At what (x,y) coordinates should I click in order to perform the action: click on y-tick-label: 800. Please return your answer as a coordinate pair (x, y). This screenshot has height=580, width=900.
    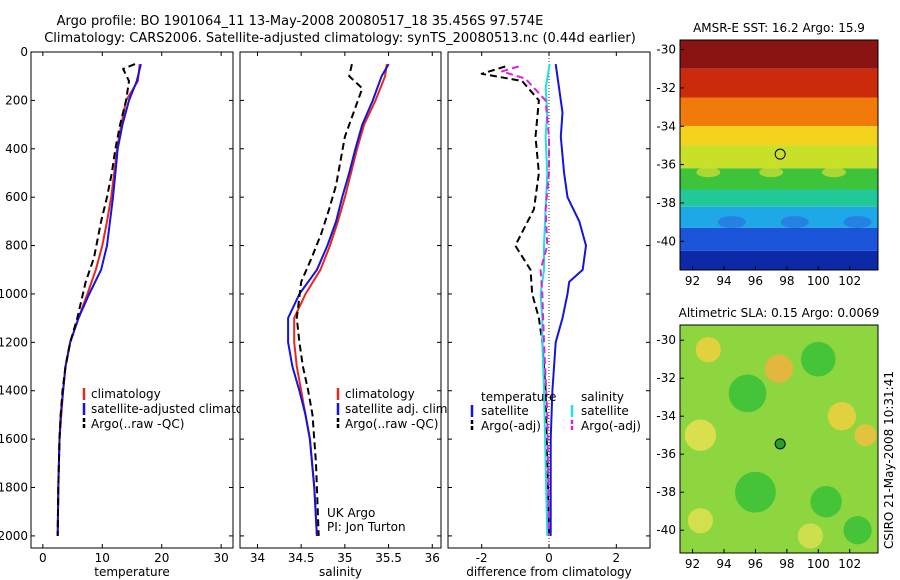
    Looking at the image, I should click on (16, 246).